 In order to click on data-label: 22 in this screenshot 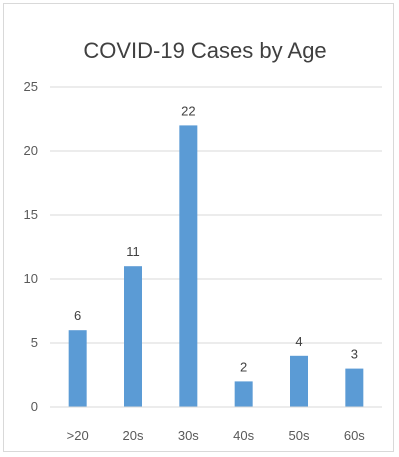, I will do `click(188, 110)`.